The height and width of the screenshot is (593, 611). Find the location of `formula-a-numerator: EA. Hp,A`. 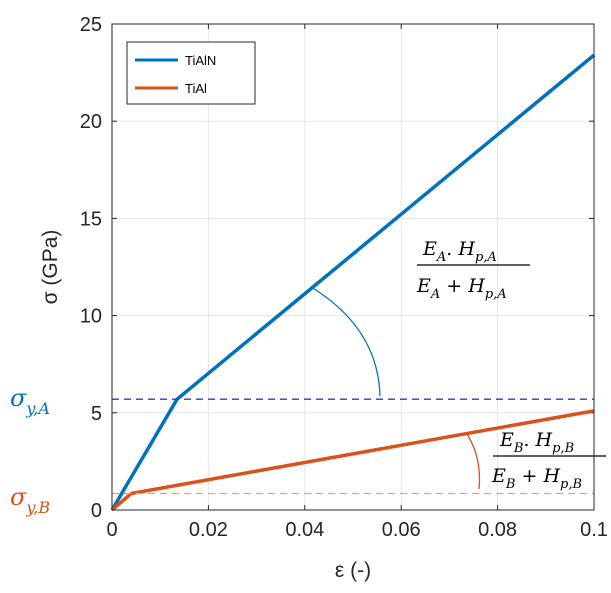

formula-a-numerator: EA. Hp,A is located at coordinates (459, 251).